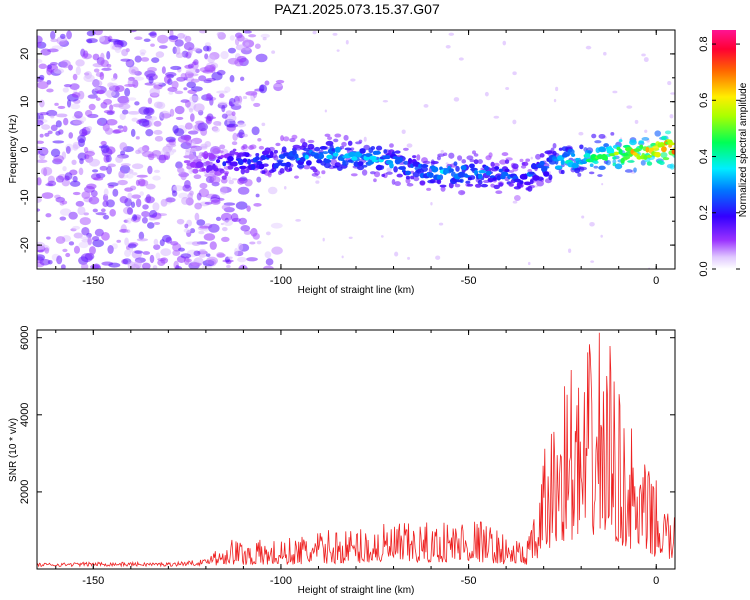  I want to click on colorbar-tick-label: 0.8, so click(704, 43).